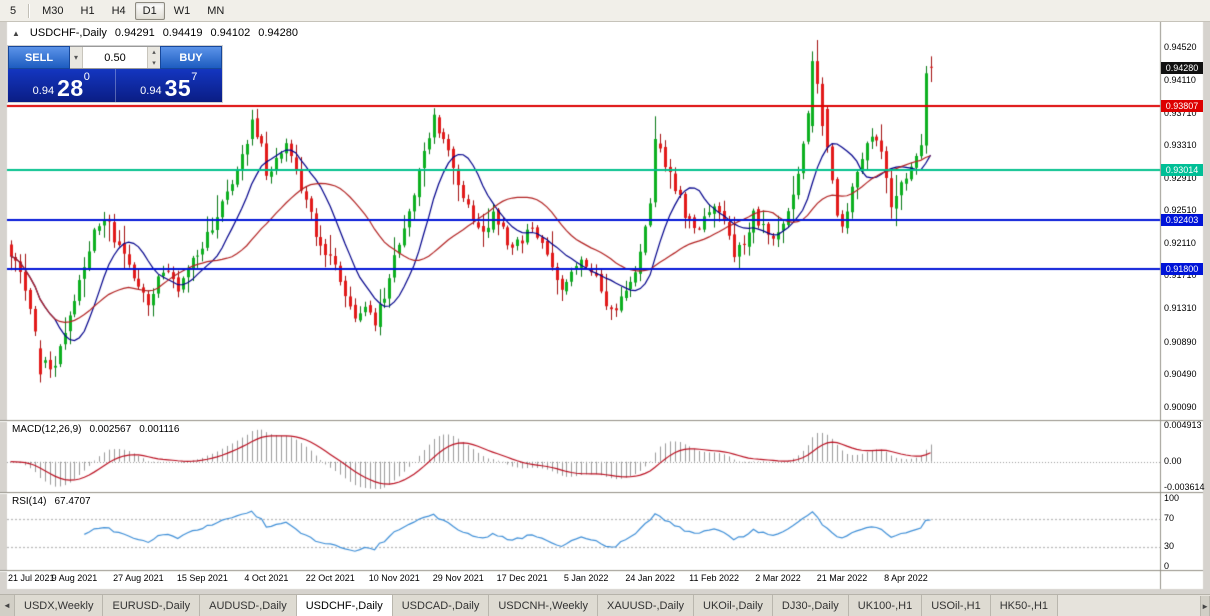 Image resolution: width=1210 pixels, height=616 pixels. What do you see at coordinates (216, 10) in the screenshot?
I see `timeframe-button-mn: MN` at bounding box center [216, 10].